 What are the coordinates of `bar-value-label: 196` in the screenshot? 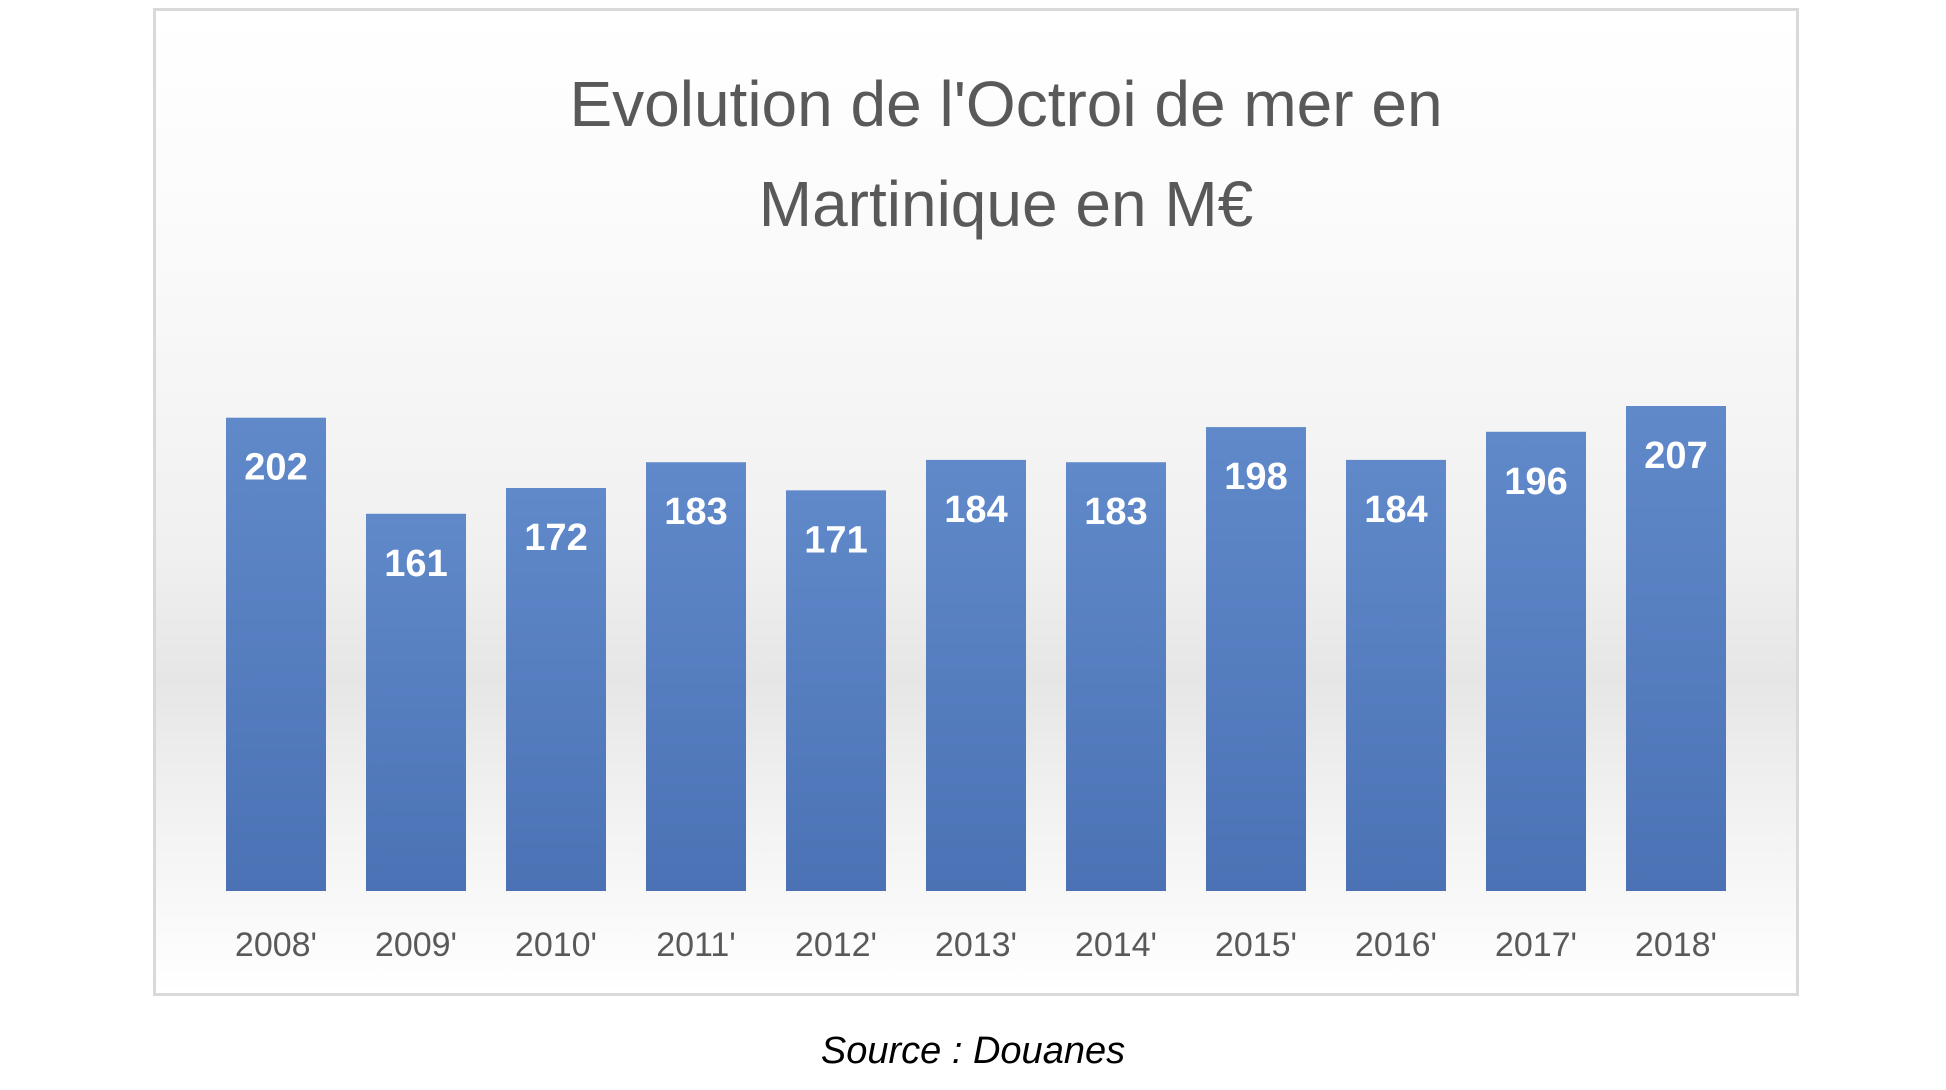 It's located at (1535, 482).